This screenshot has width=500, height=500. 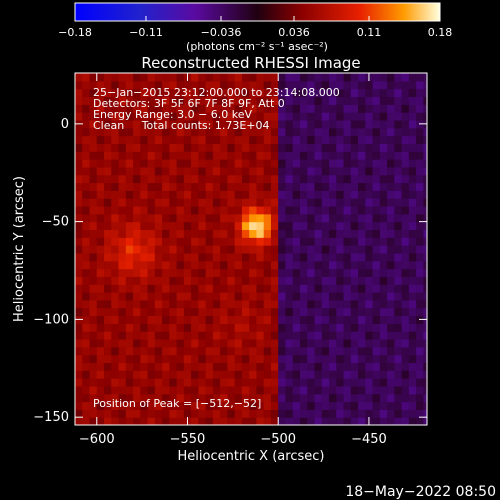 What do you see at coordinates (75, 32) in the screenshot?
I see `colorbar-tick-label: −0.18` at bounding box center [75, 32].